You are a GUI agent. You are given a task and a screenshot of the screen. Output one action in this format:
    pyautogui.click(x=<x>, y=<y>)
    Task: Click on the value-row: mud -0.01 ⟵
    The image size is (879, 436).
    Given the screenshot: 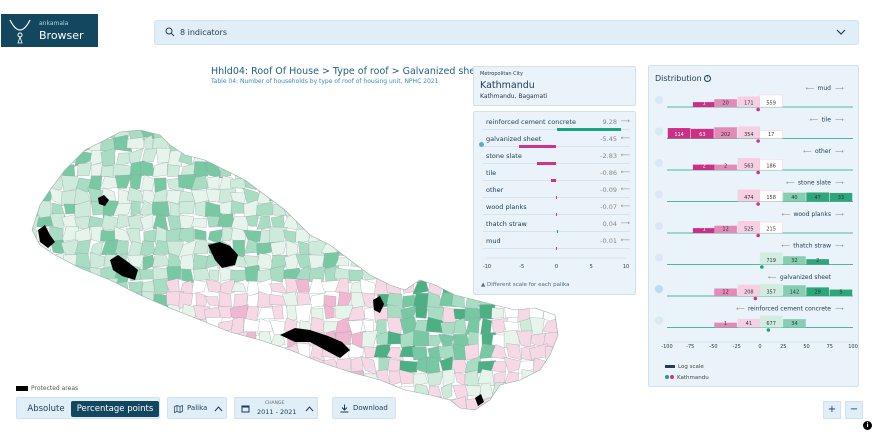 What is the action you would take?
    pyautogui.click(x=556, y=243)
    